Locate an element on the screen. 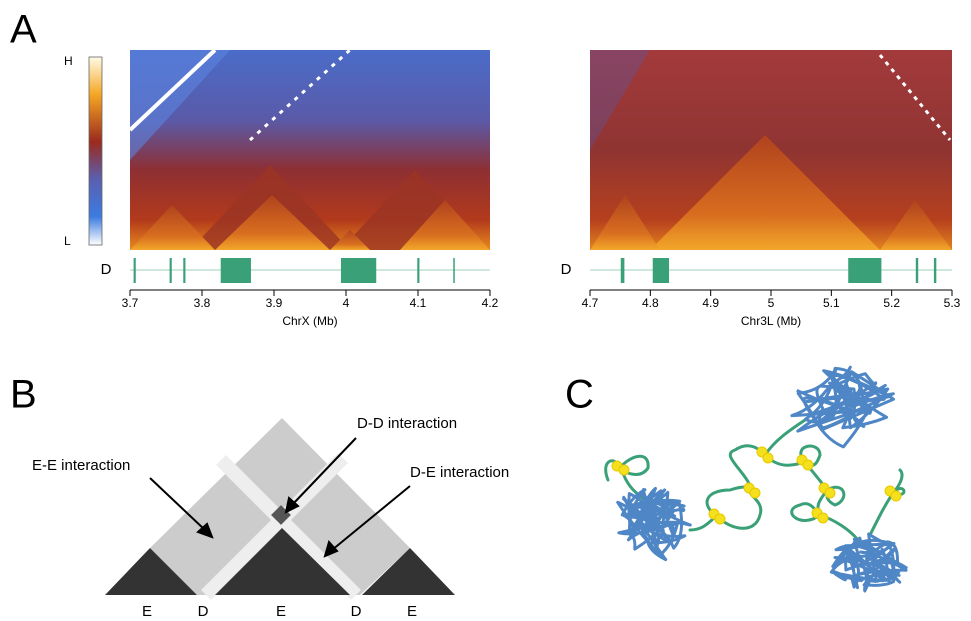 This screenshot has height=621, width=971. x-axis-label: Chr3L (Mb) is located at coordinates (771, 321).